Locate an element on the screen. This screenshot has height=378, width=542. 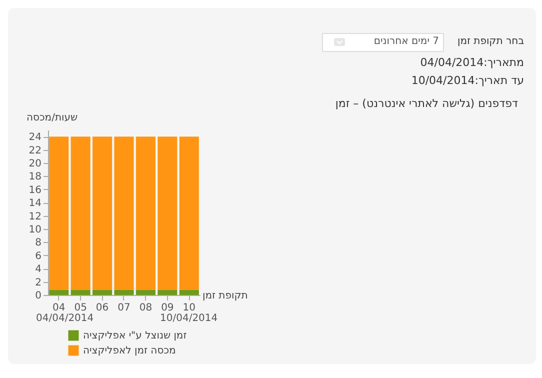
y-tick-label: 20 is located at coordinates (35, 164).